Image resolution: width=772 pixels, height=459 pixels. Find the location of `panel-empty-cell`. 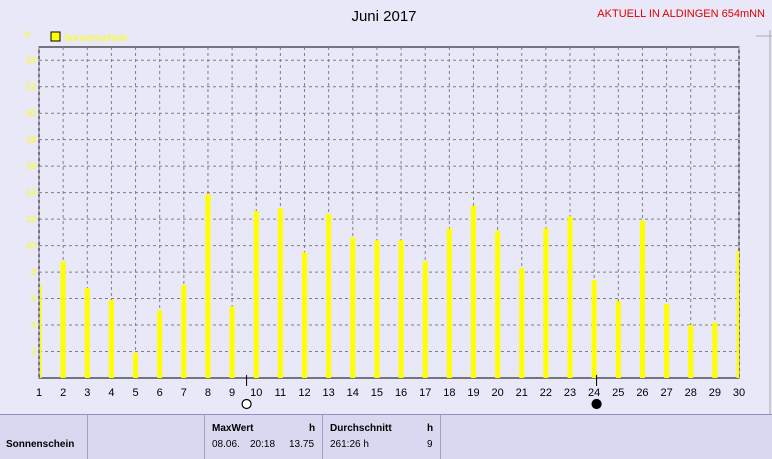

panel-empty-cell is located at coordinates (146, 437).